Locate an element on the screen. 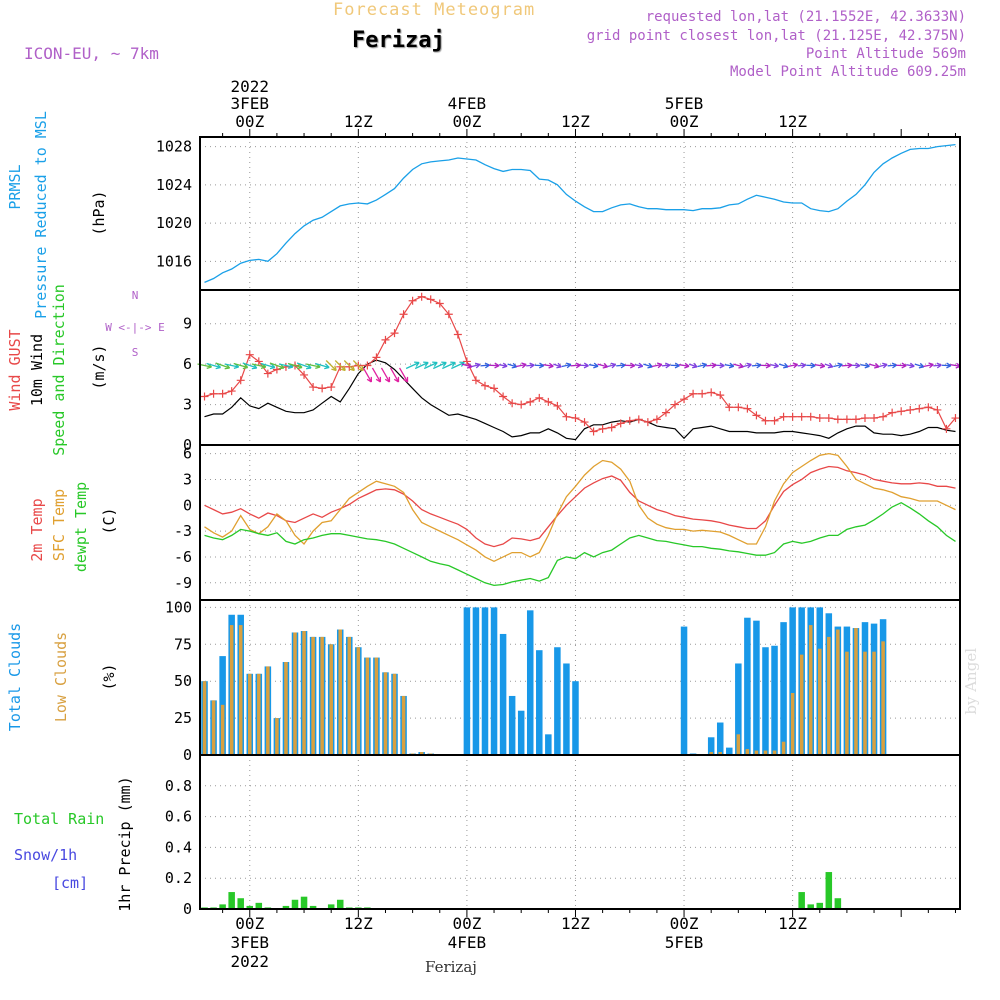 This screenshot has height=1000, width=1000. pressure-tick-label: 1024 is located at coordinates (174, 185).